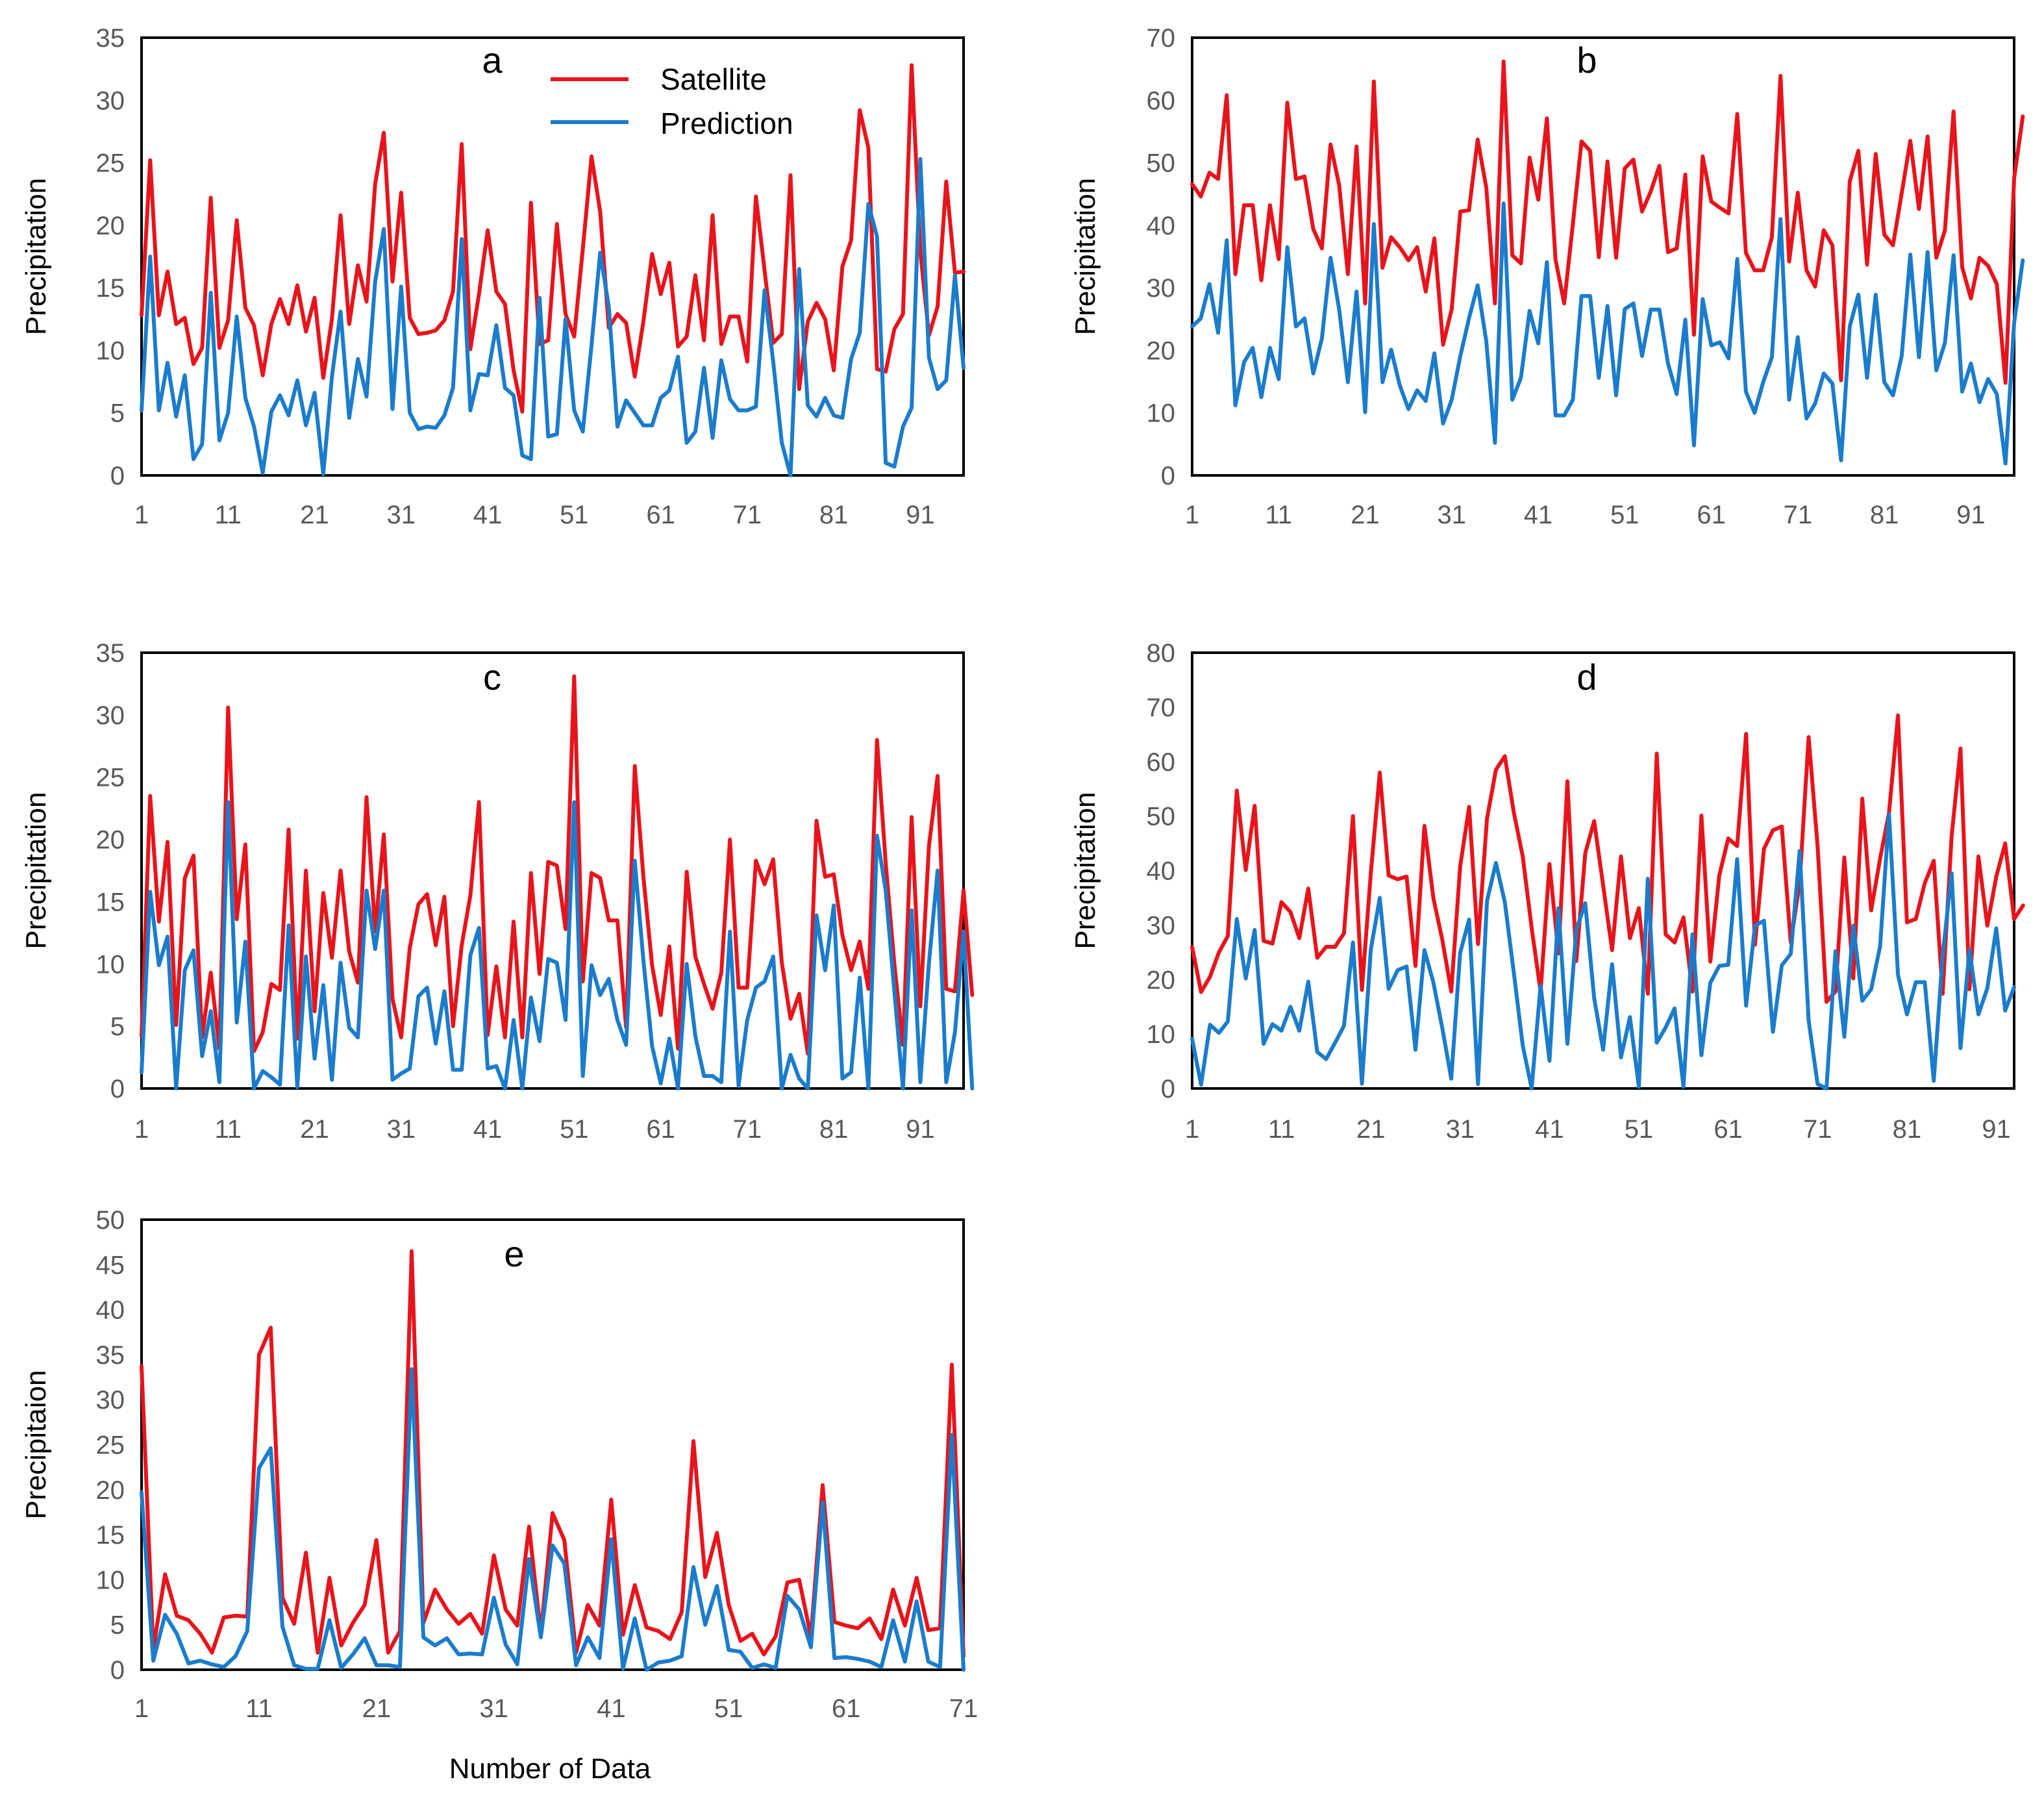 The height and width of the screenshot is (1810, 2044). Describe the element at coordinates (672, 101) in the screenshot. I see `legend: Satellite Prediction` at that location.